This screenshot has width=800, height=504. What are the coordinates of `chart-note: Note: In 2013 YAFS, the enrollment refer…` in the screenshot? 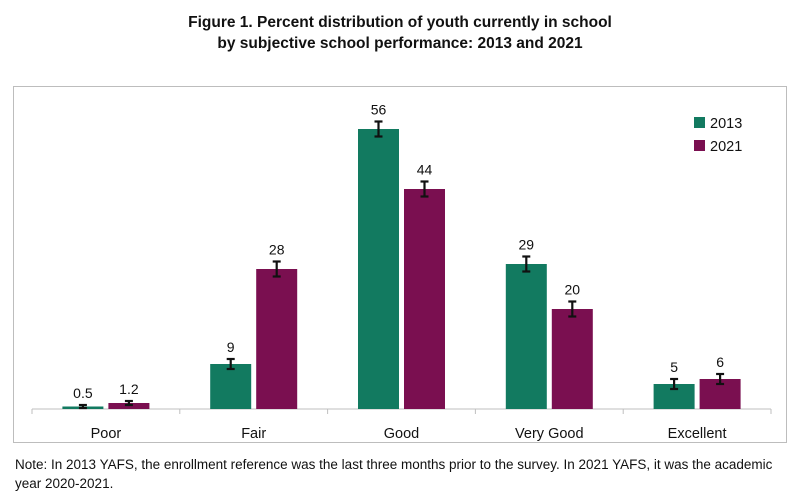 It's located at (394, 474).